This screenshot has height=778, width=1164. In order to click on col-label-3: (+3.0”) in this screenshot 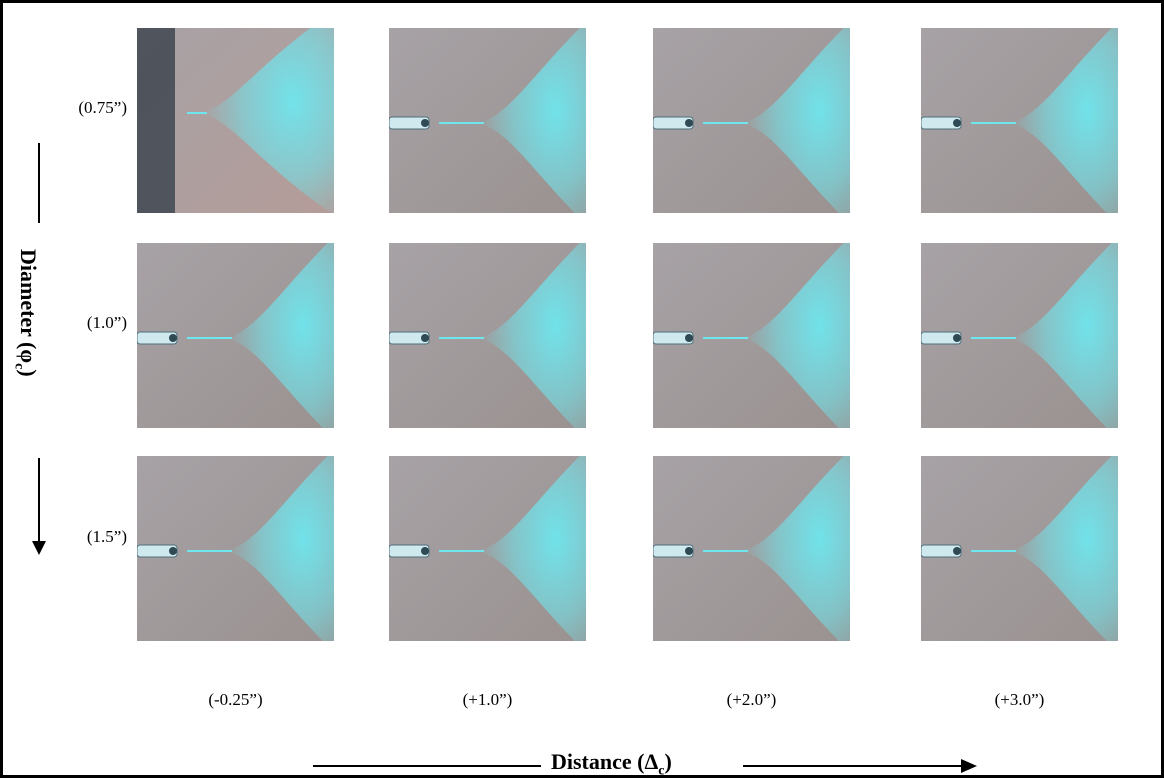, I will do `click(1019, 699)`.